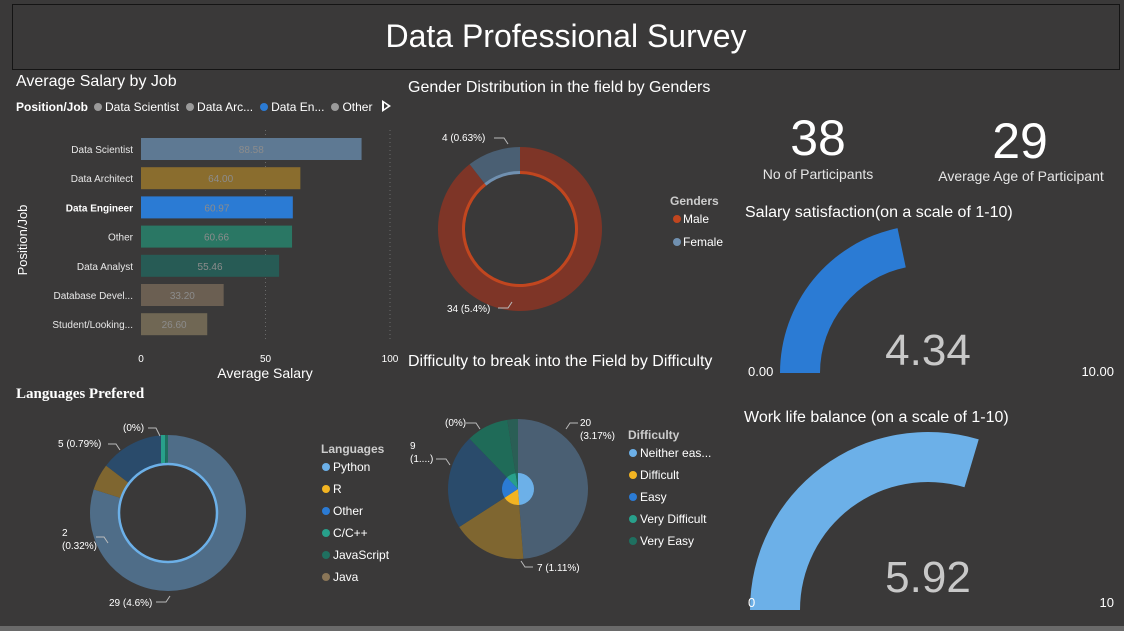  I want to click on gauge-min-label: 0, so click(751, 602).